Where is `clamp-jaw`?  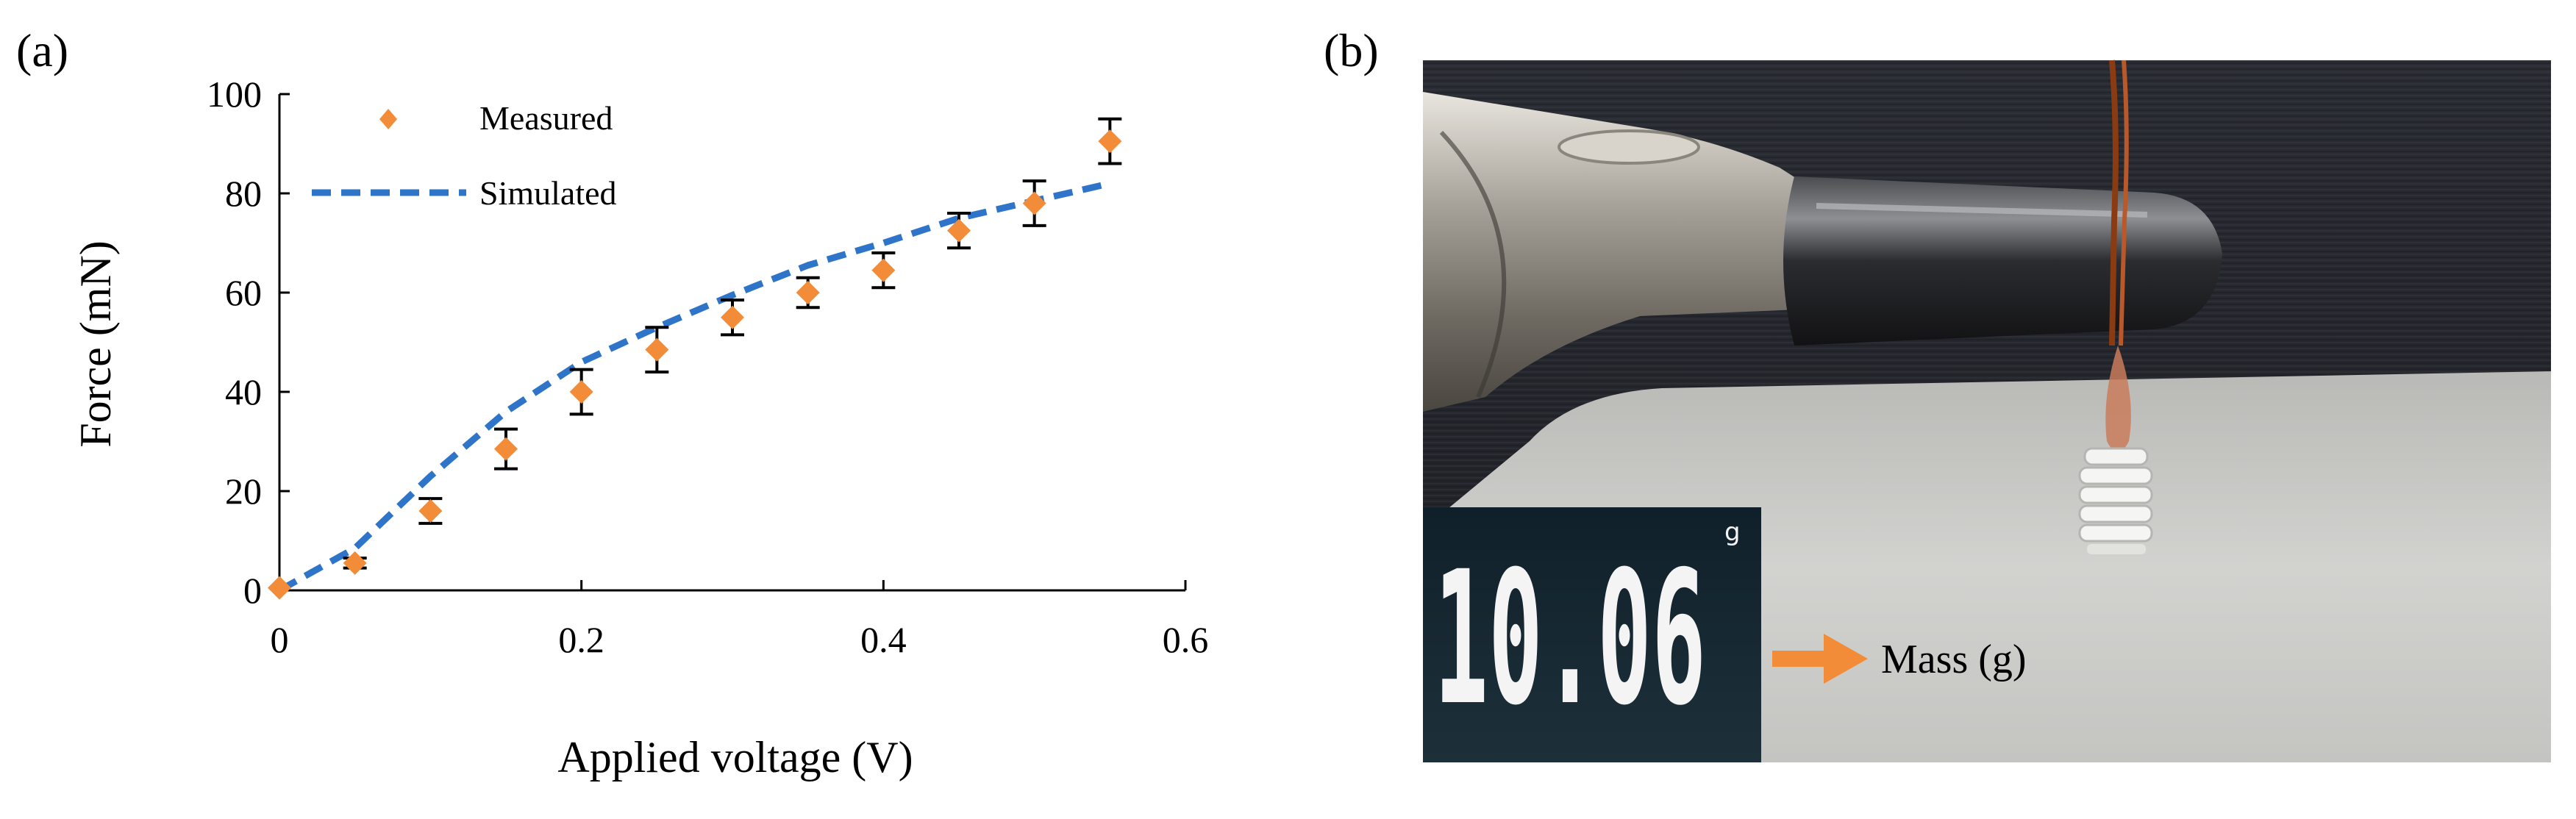
clamp-jaw is located at coordinates (1619, 252).